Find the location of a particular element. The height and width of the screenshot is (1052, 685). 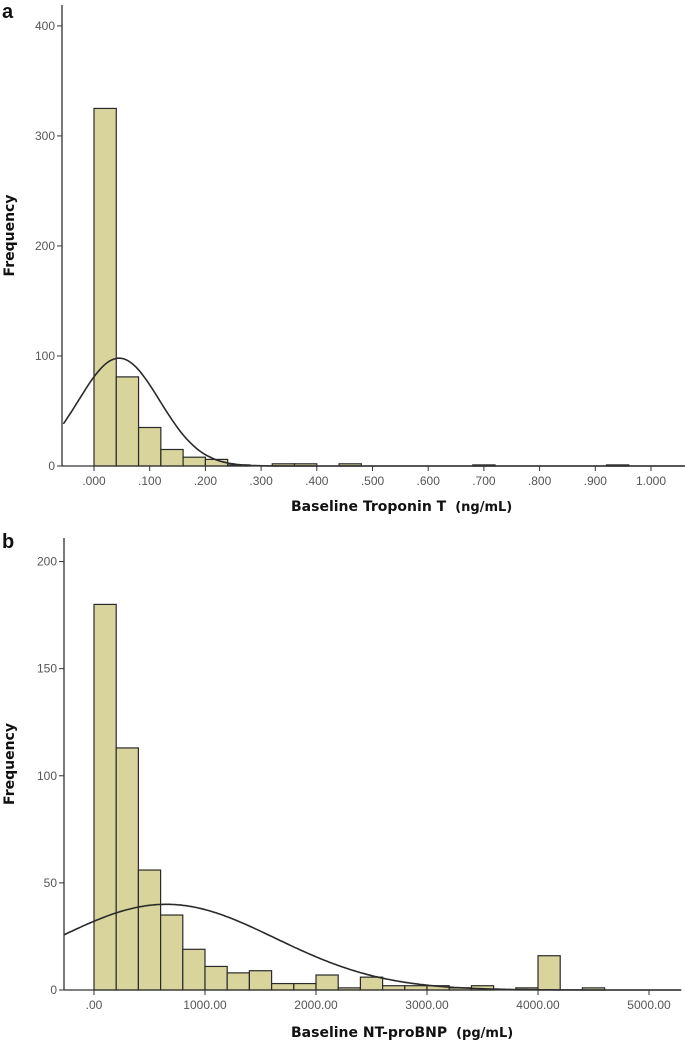

x-tick-label: 3000.00 is located at coordinates (427, 1005).